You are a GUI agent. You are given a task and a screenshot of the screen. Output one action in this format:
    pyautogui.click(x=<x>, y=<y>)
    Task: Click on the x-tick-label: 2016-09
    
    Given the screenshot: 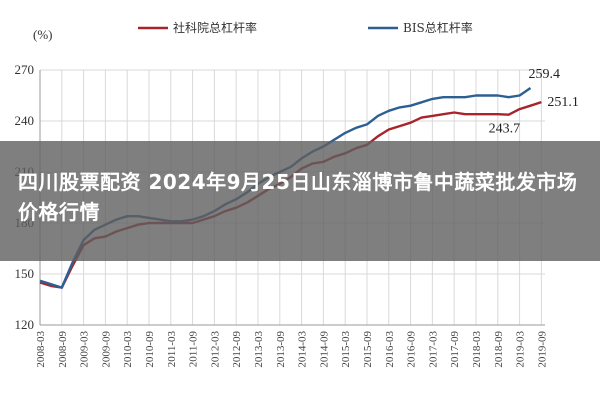 What is the action you would take?
    pyautogui.click(x=412, y=349)
    